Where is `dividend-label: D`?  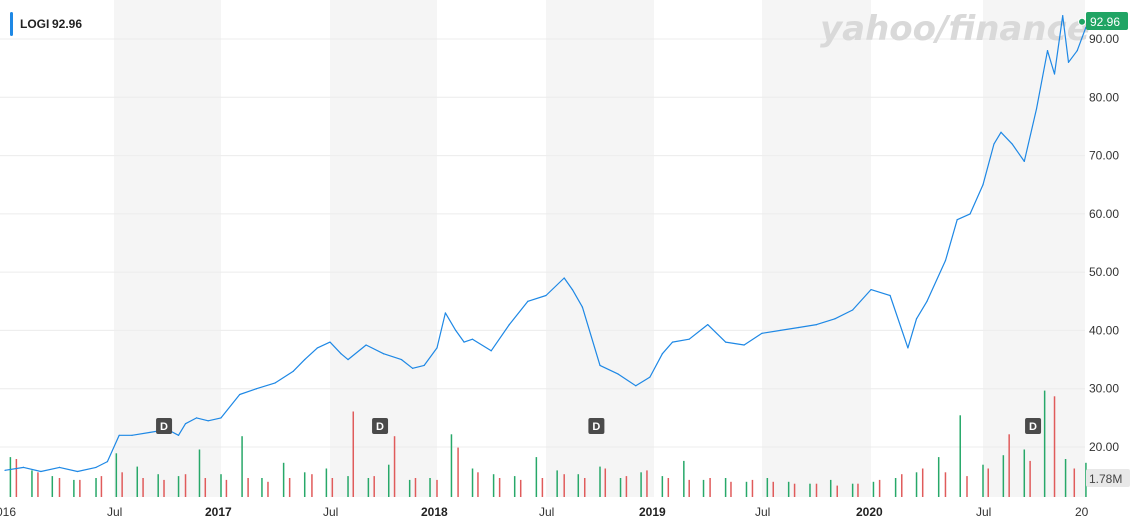 dividend-label: D is located at coordinates (596, 427).